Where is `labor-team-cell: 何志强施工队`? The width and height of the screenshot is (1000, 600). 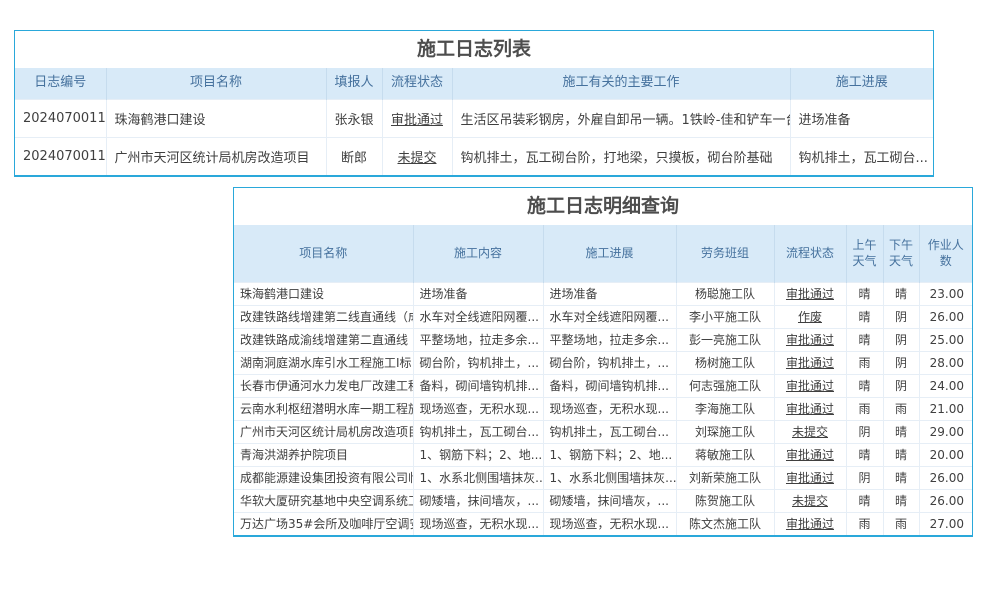
labor-team-cell: 何志强施工队 is located at coordinates (724, 385).